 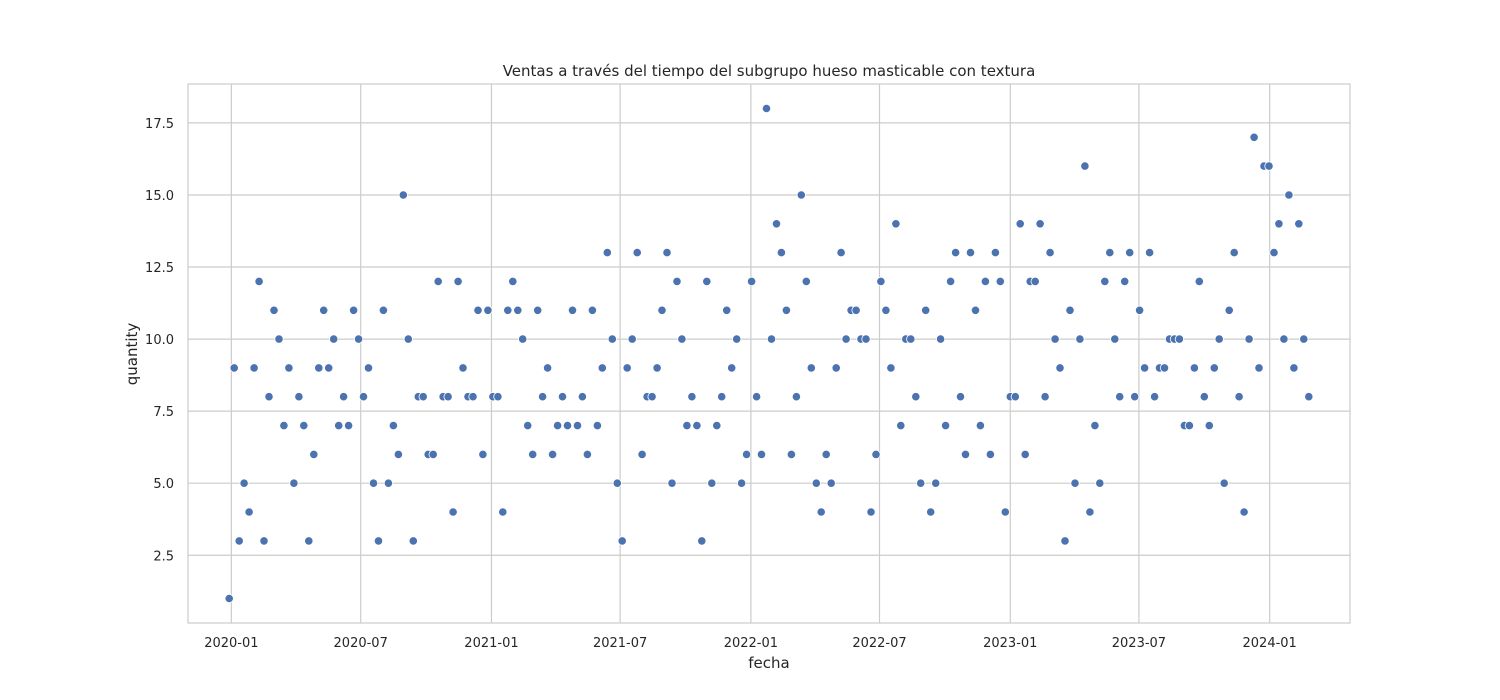 What do you see at coordinates (159, 340) in the screenshot?
I see `y-tick-label: 10.0` at bounding box center [159, 340].